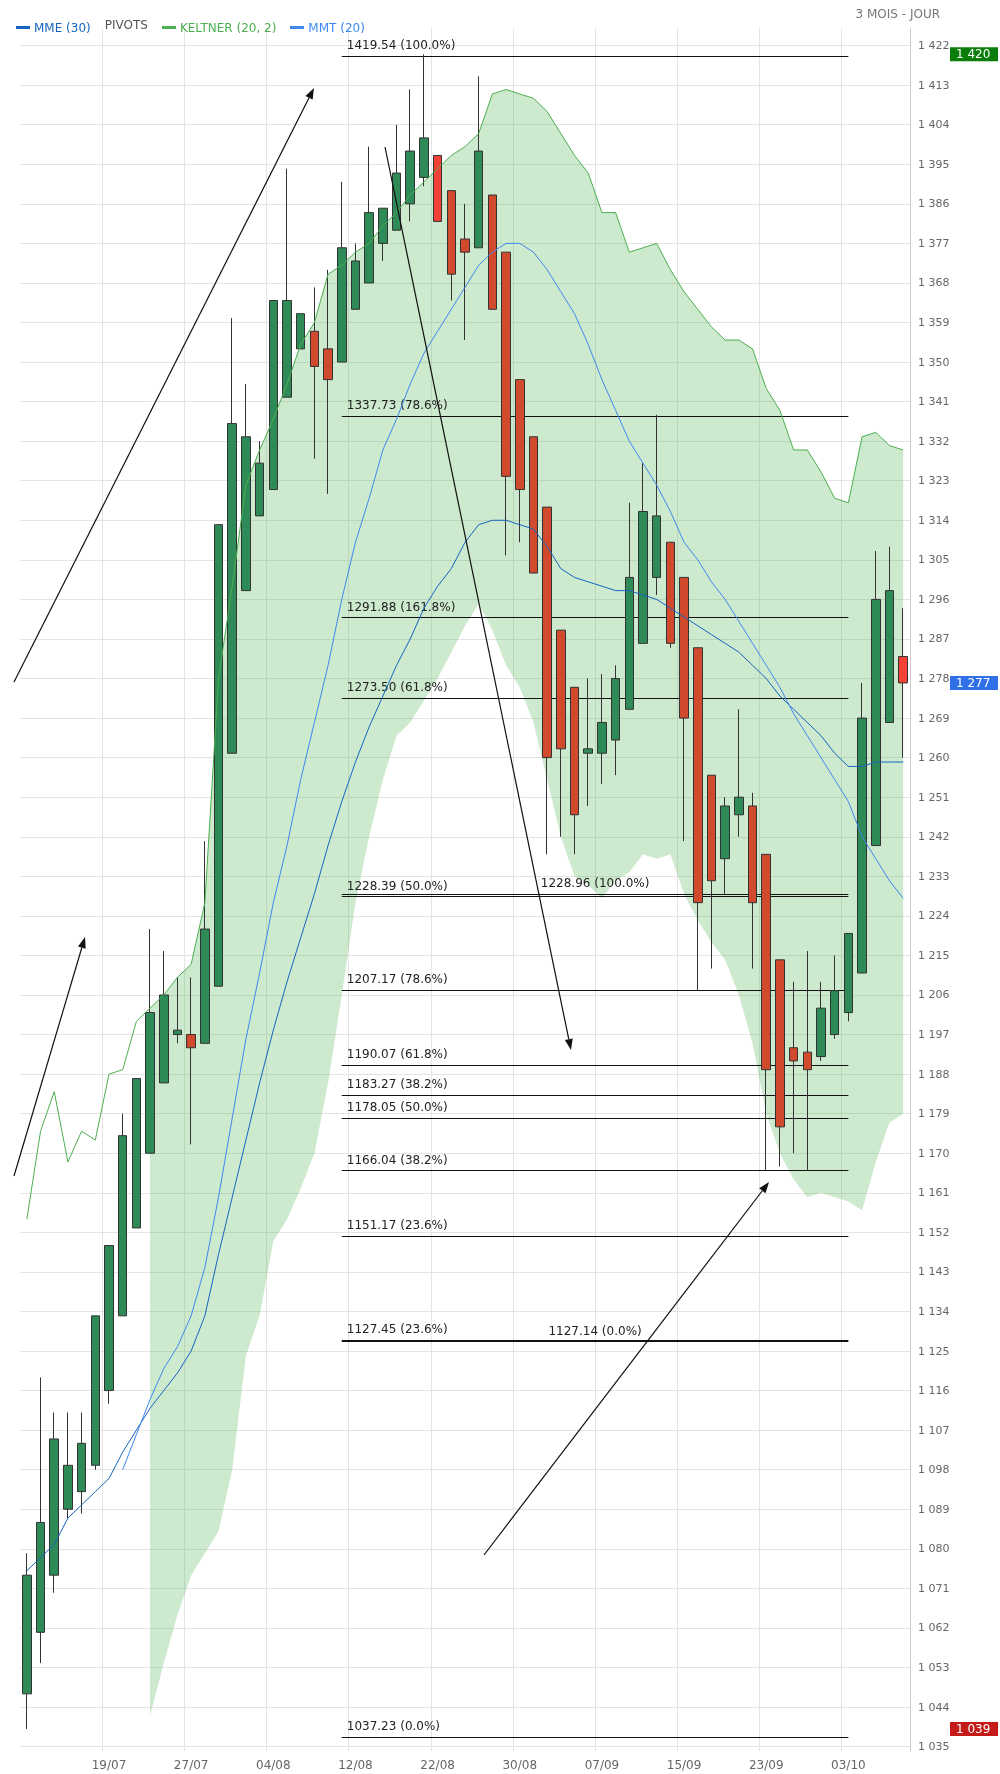 This screenshot has width=1000, height=1774. I want to click on y-tick-label: 1 062, so click(934, 1628).